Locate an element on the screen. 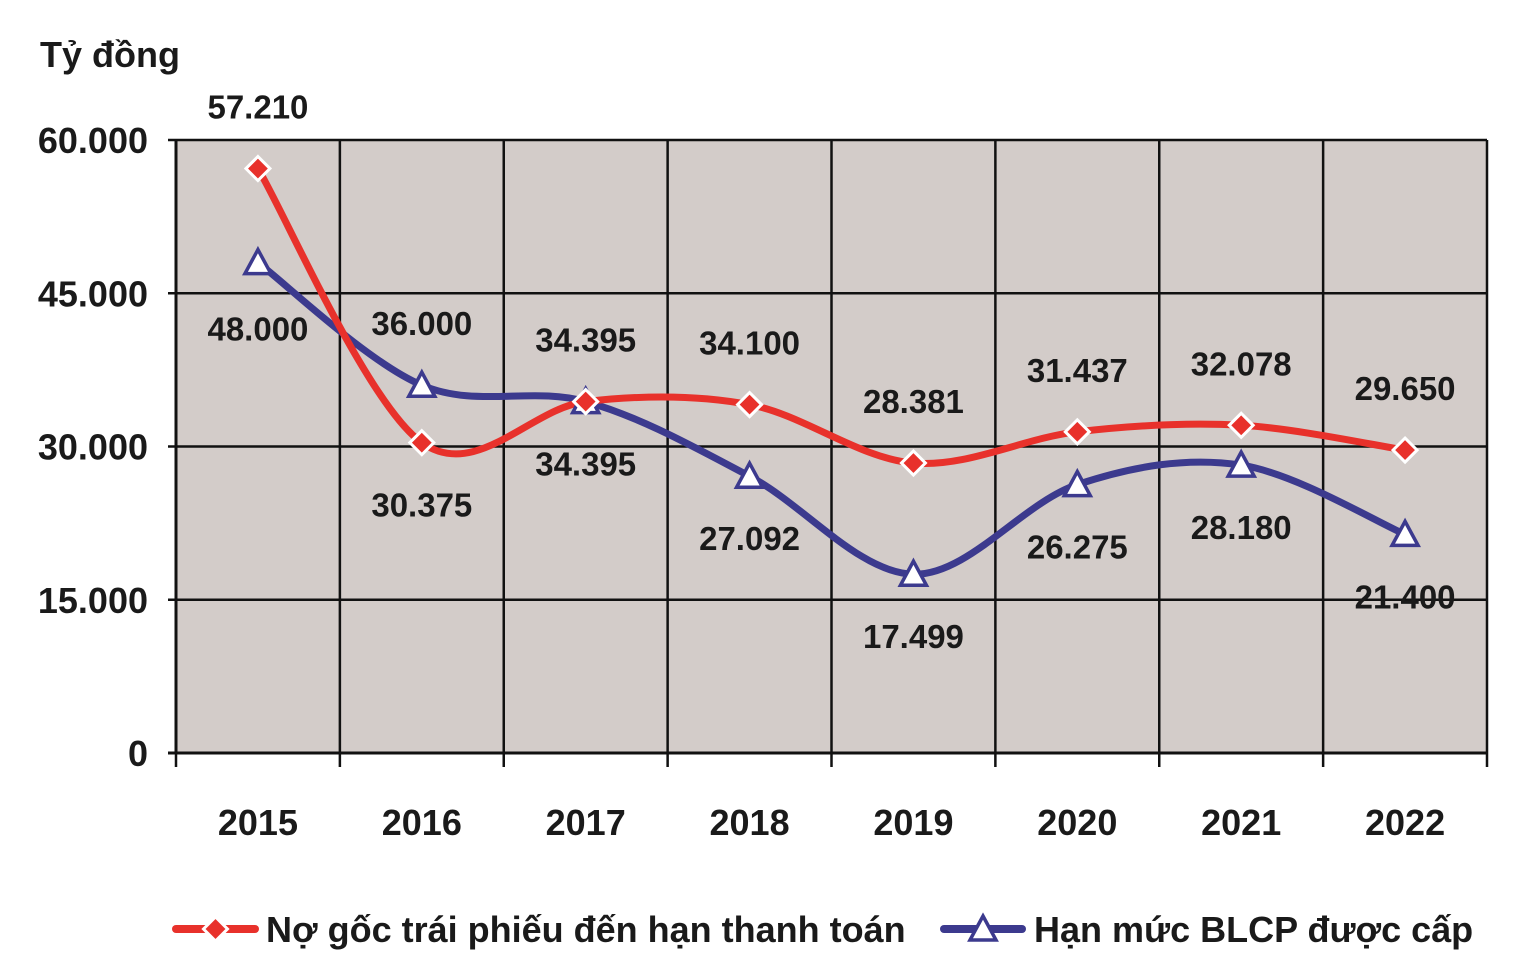  data-label: 57.210 is located at coordinates (257, 107).